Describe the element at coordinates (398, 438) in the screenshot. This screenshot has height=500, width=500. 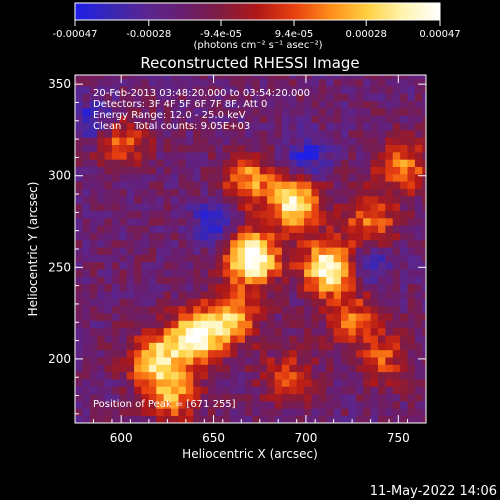
I see `x-tick-label: 750` at that location.